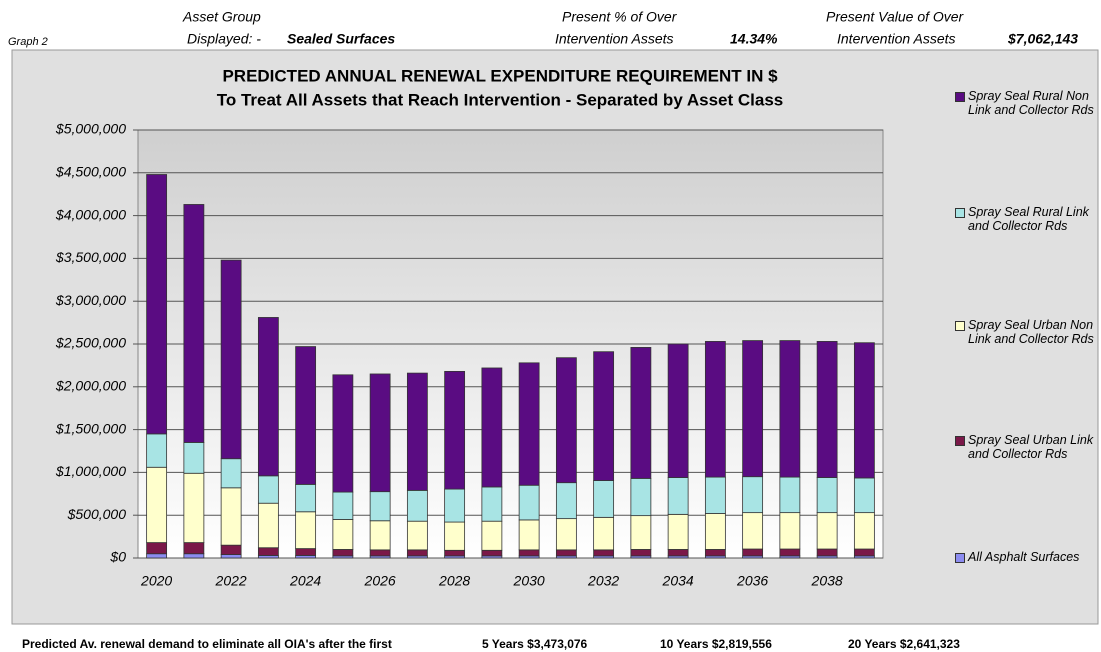 This screenshot has height=652, width=1101. What do you see at coordinates (1031, 447) in the screenshot?
I see `legend-label: Spray Seal Urban Link and Collector Rds` at bounding box center [1031, 447].